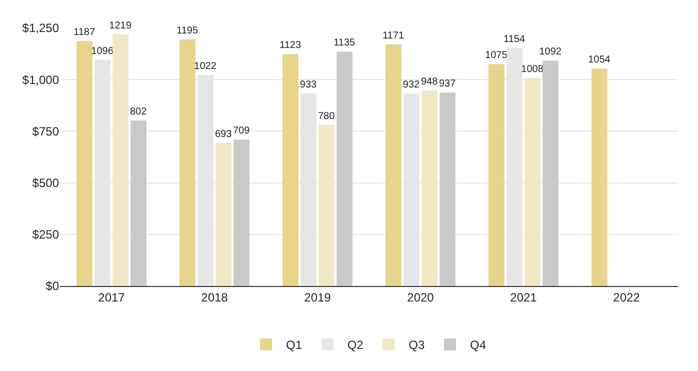  Describe the element at coordinates (46, 183) in the screenshot. I see `y-tick-label: $500` at that location.